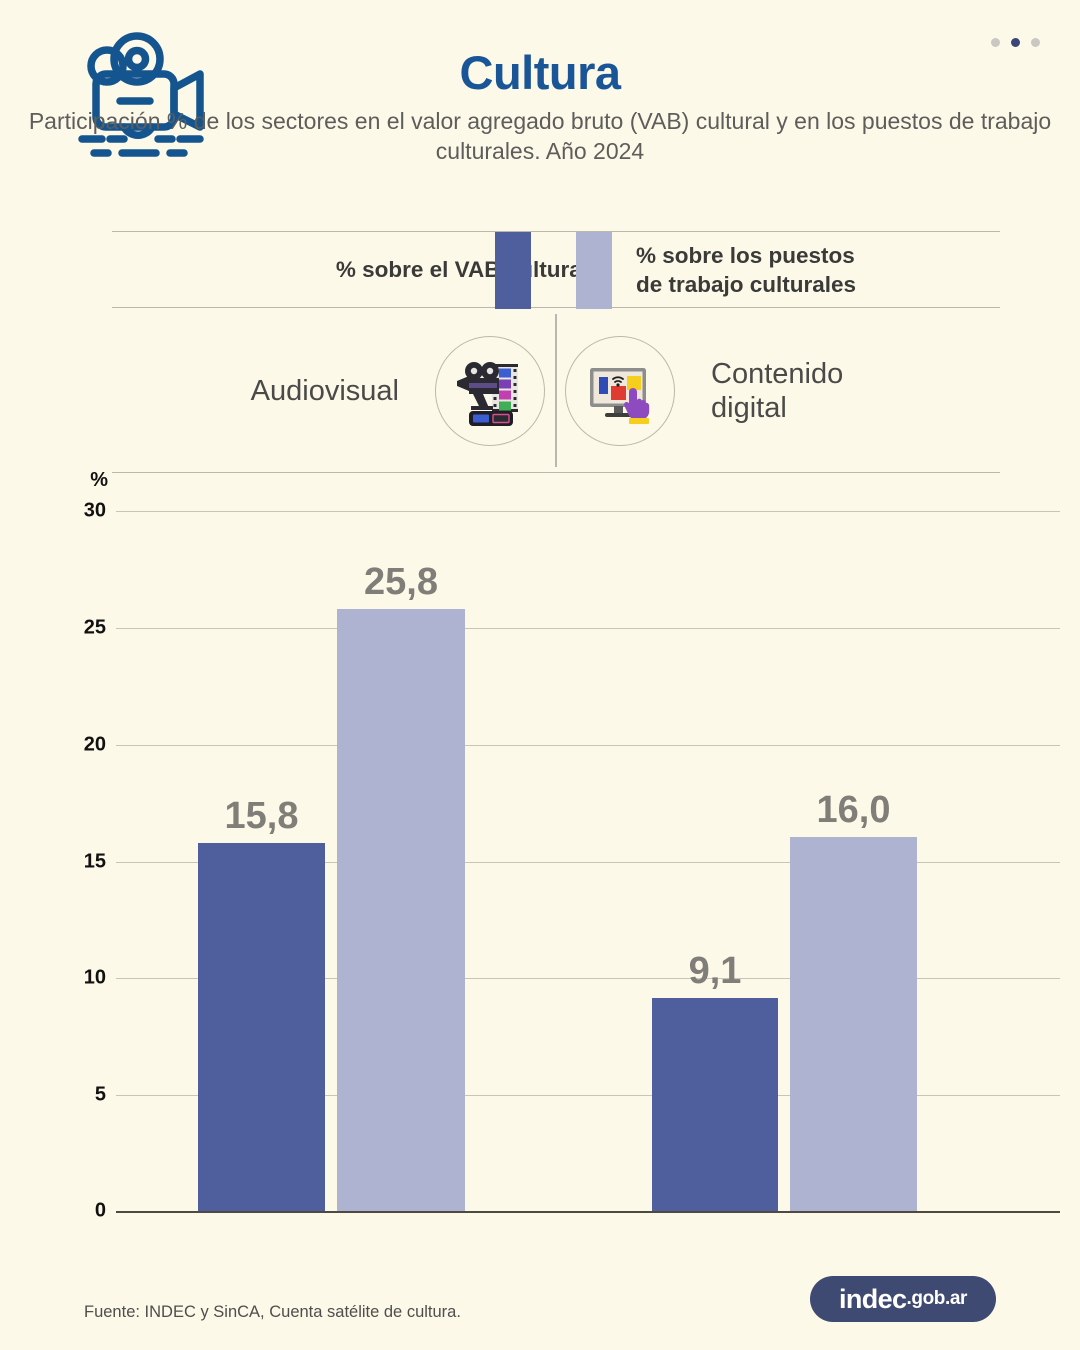 This screenshot has height=1350, width=1080. I want to click on pagination-dots, so click(1015, 42).